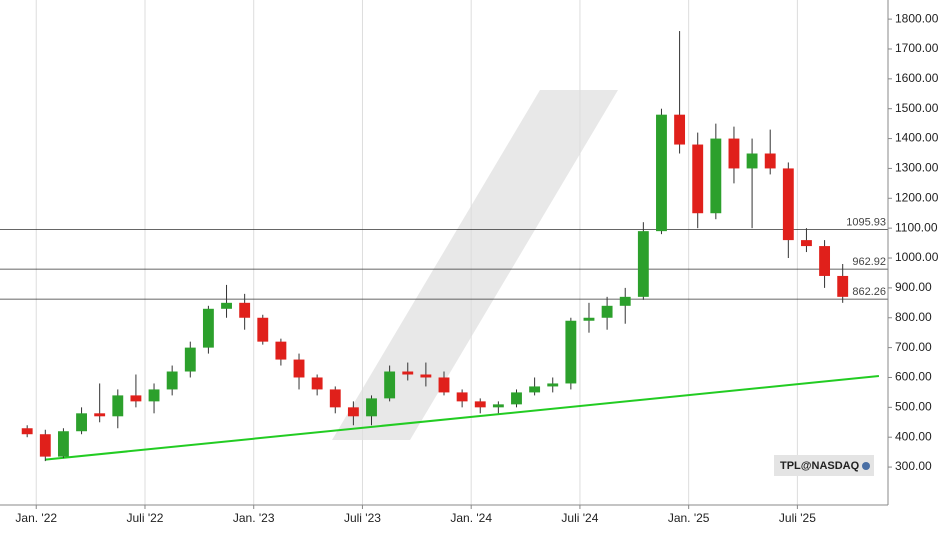 The height and width of the screenshot is (534, 948). What do you see at coordinates (917, 108) in the screenshot?
I see `y-tick-label: 1500.00` at bounding box center [917, 108].